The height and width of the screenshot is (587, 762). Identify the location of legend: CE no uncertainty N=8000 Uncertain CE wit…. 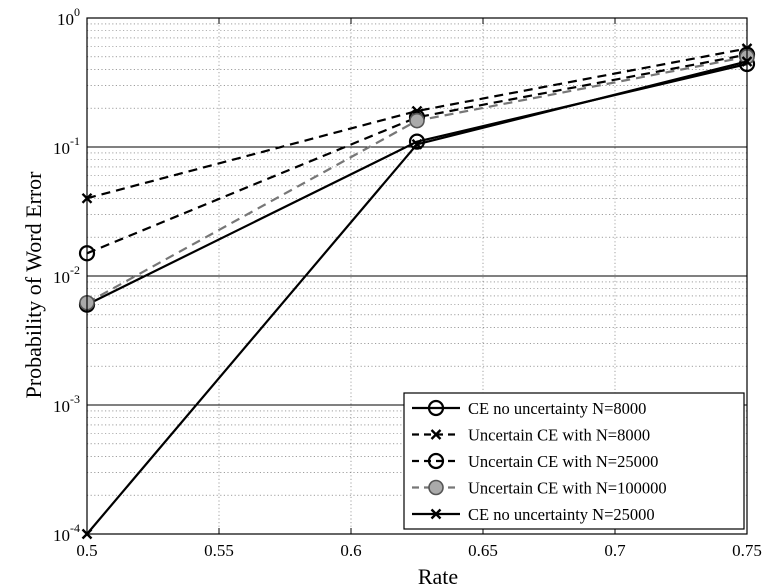
(574, 461).